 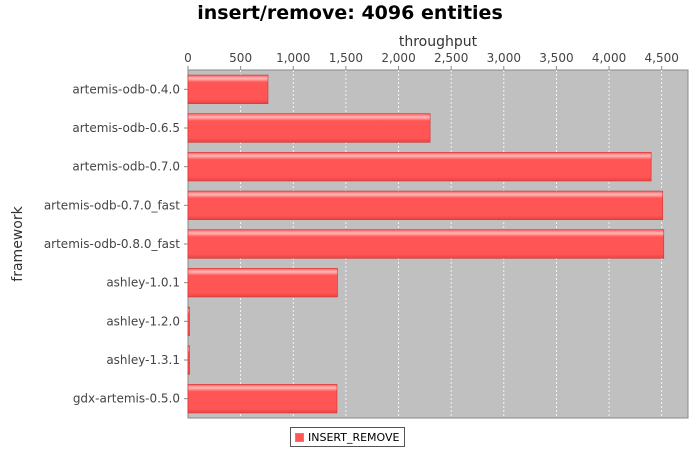 What do you see at coordinates (188, 321) in the screenshot?
I see `bar-ashley-1.2.0` at bounding box center [188, 321].